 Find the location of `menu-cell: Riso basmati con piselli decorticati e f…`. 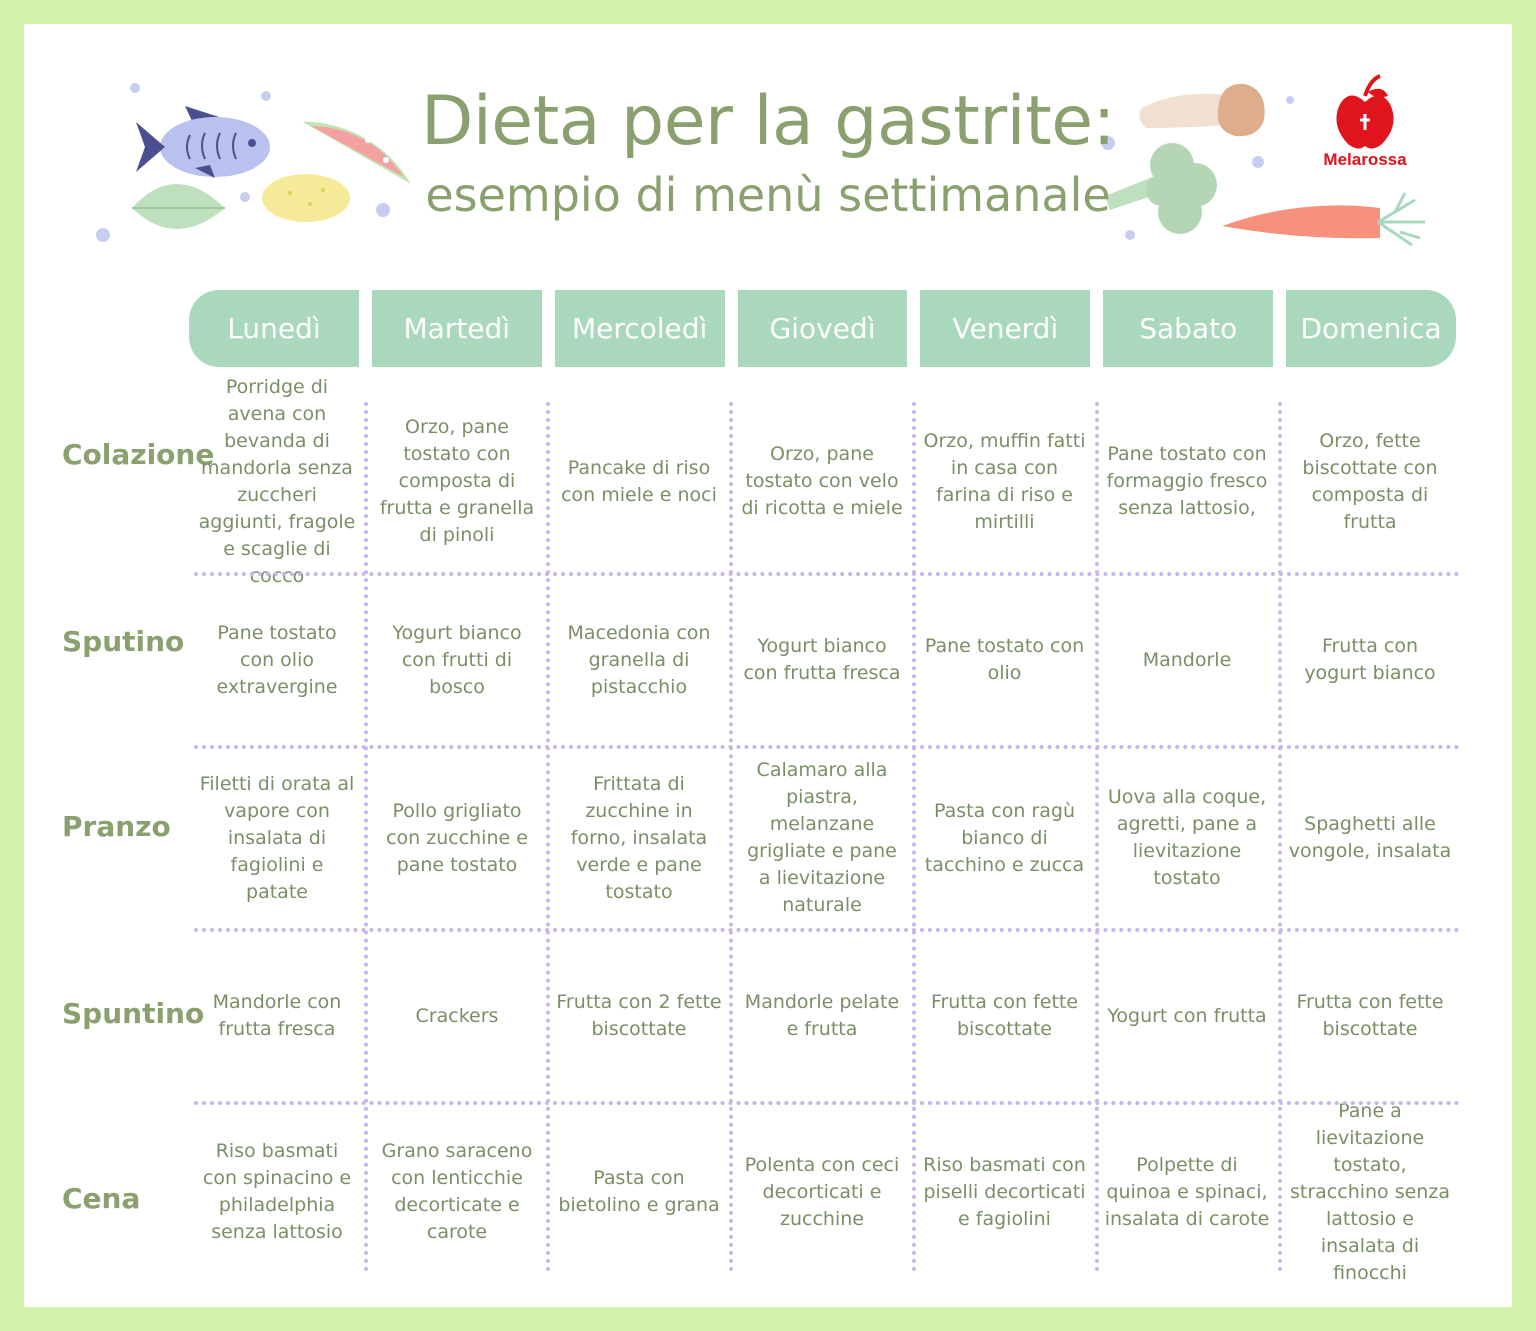

menu-cell: Riso basmati con piselli decorticati e f… is located at coordinates (1004, 1191).